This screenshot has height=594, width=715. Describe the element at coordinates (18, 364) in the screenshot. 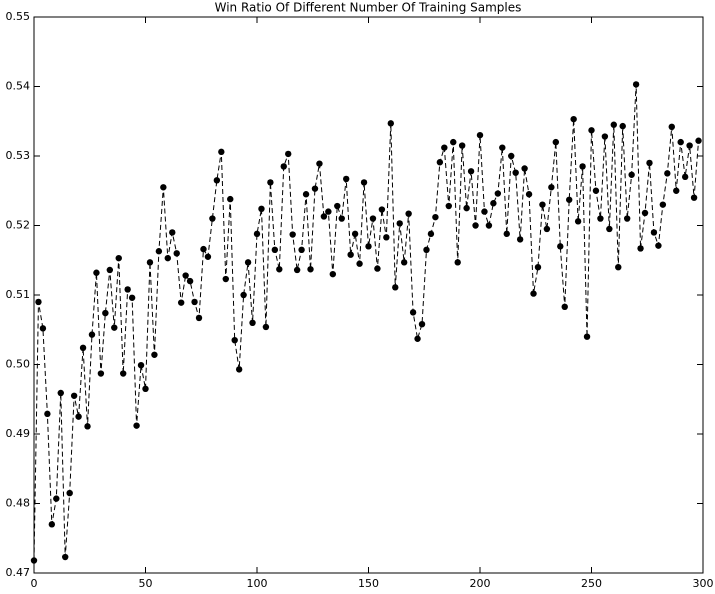

I see `y-tick-label: 0.50` at that location.